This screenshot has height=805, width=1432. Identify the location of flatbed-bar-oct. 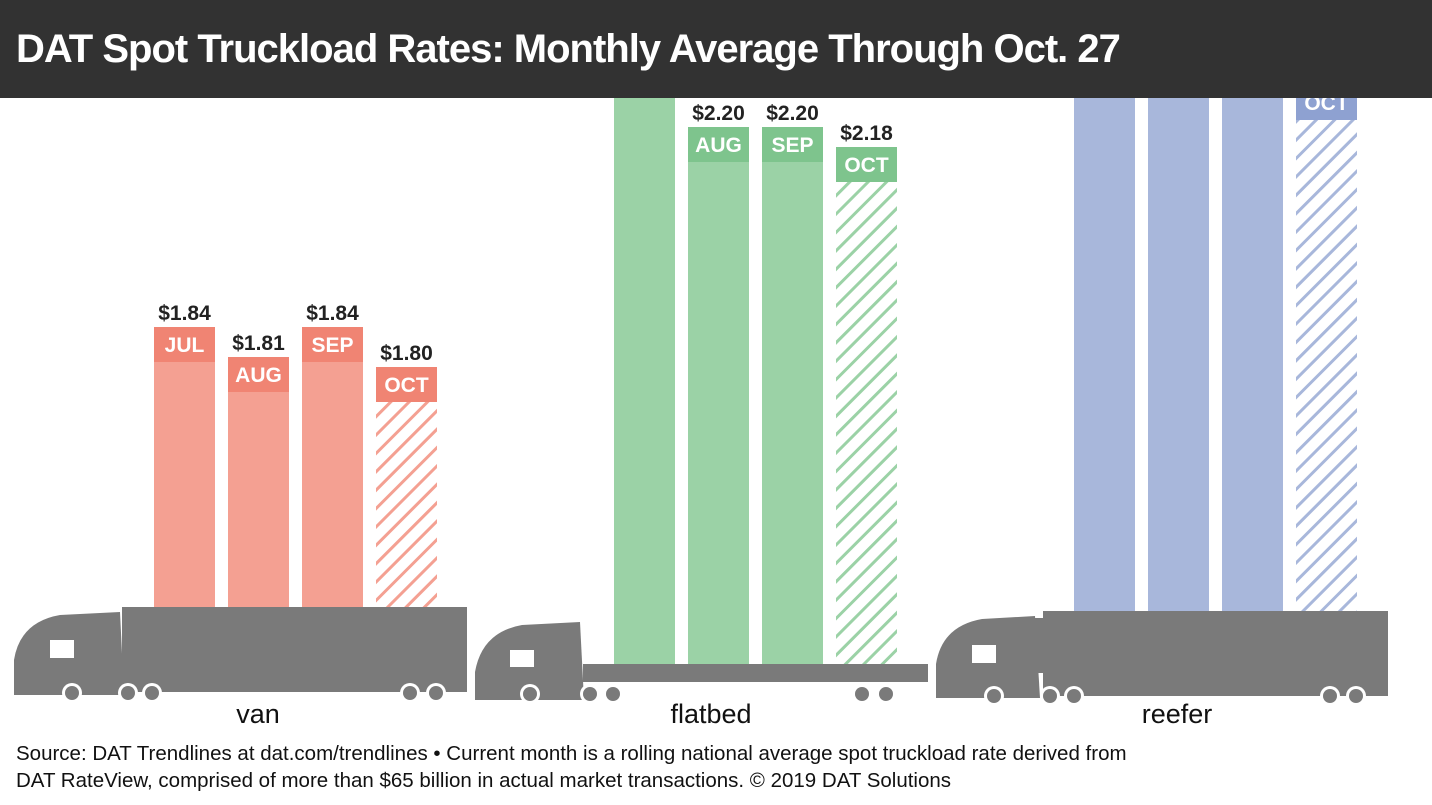
(866, 405).